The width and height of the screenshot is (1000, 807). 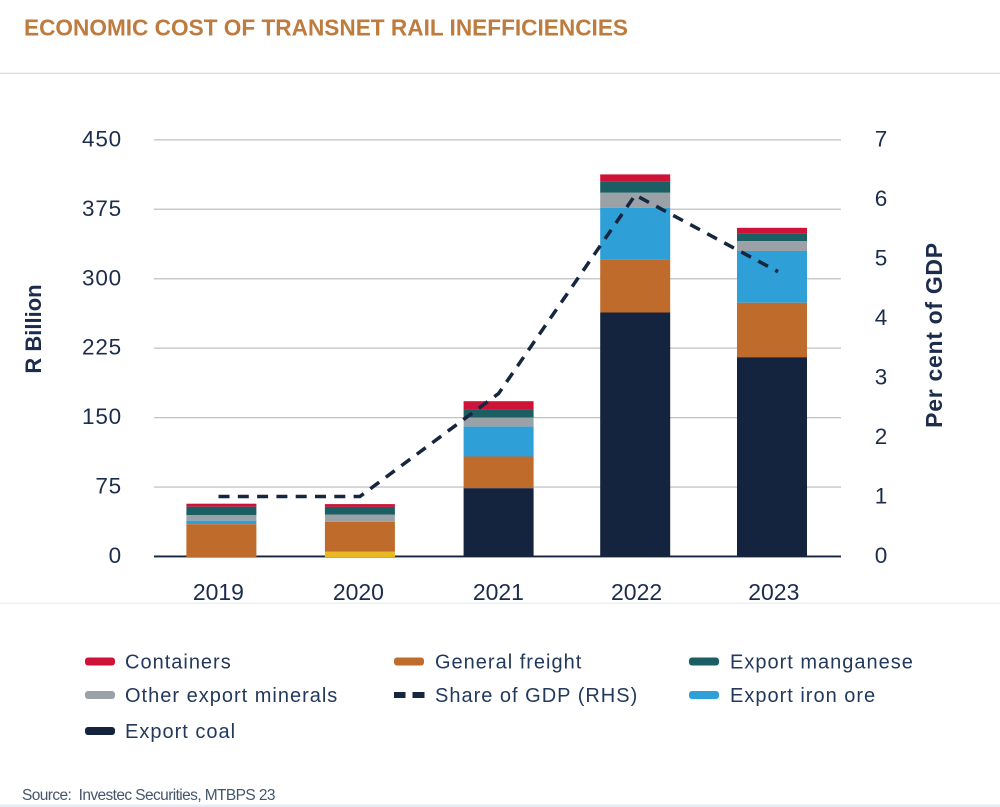 What do you see at coordinates (218, 592) in the screenshot?
I see `svg-text: 2019` at bounding box center [218, 592].